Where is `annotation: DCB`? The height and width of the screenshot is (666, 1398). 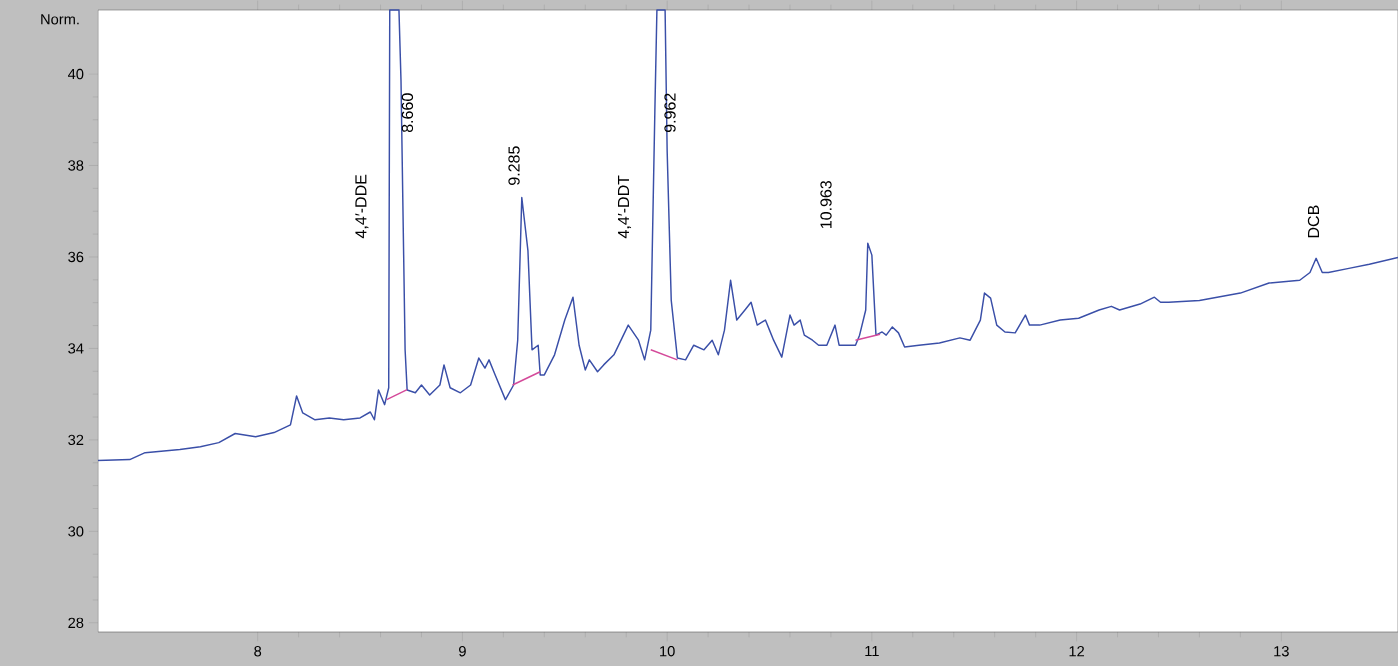 annotation: DCB is located at coordinates (1313, 221).